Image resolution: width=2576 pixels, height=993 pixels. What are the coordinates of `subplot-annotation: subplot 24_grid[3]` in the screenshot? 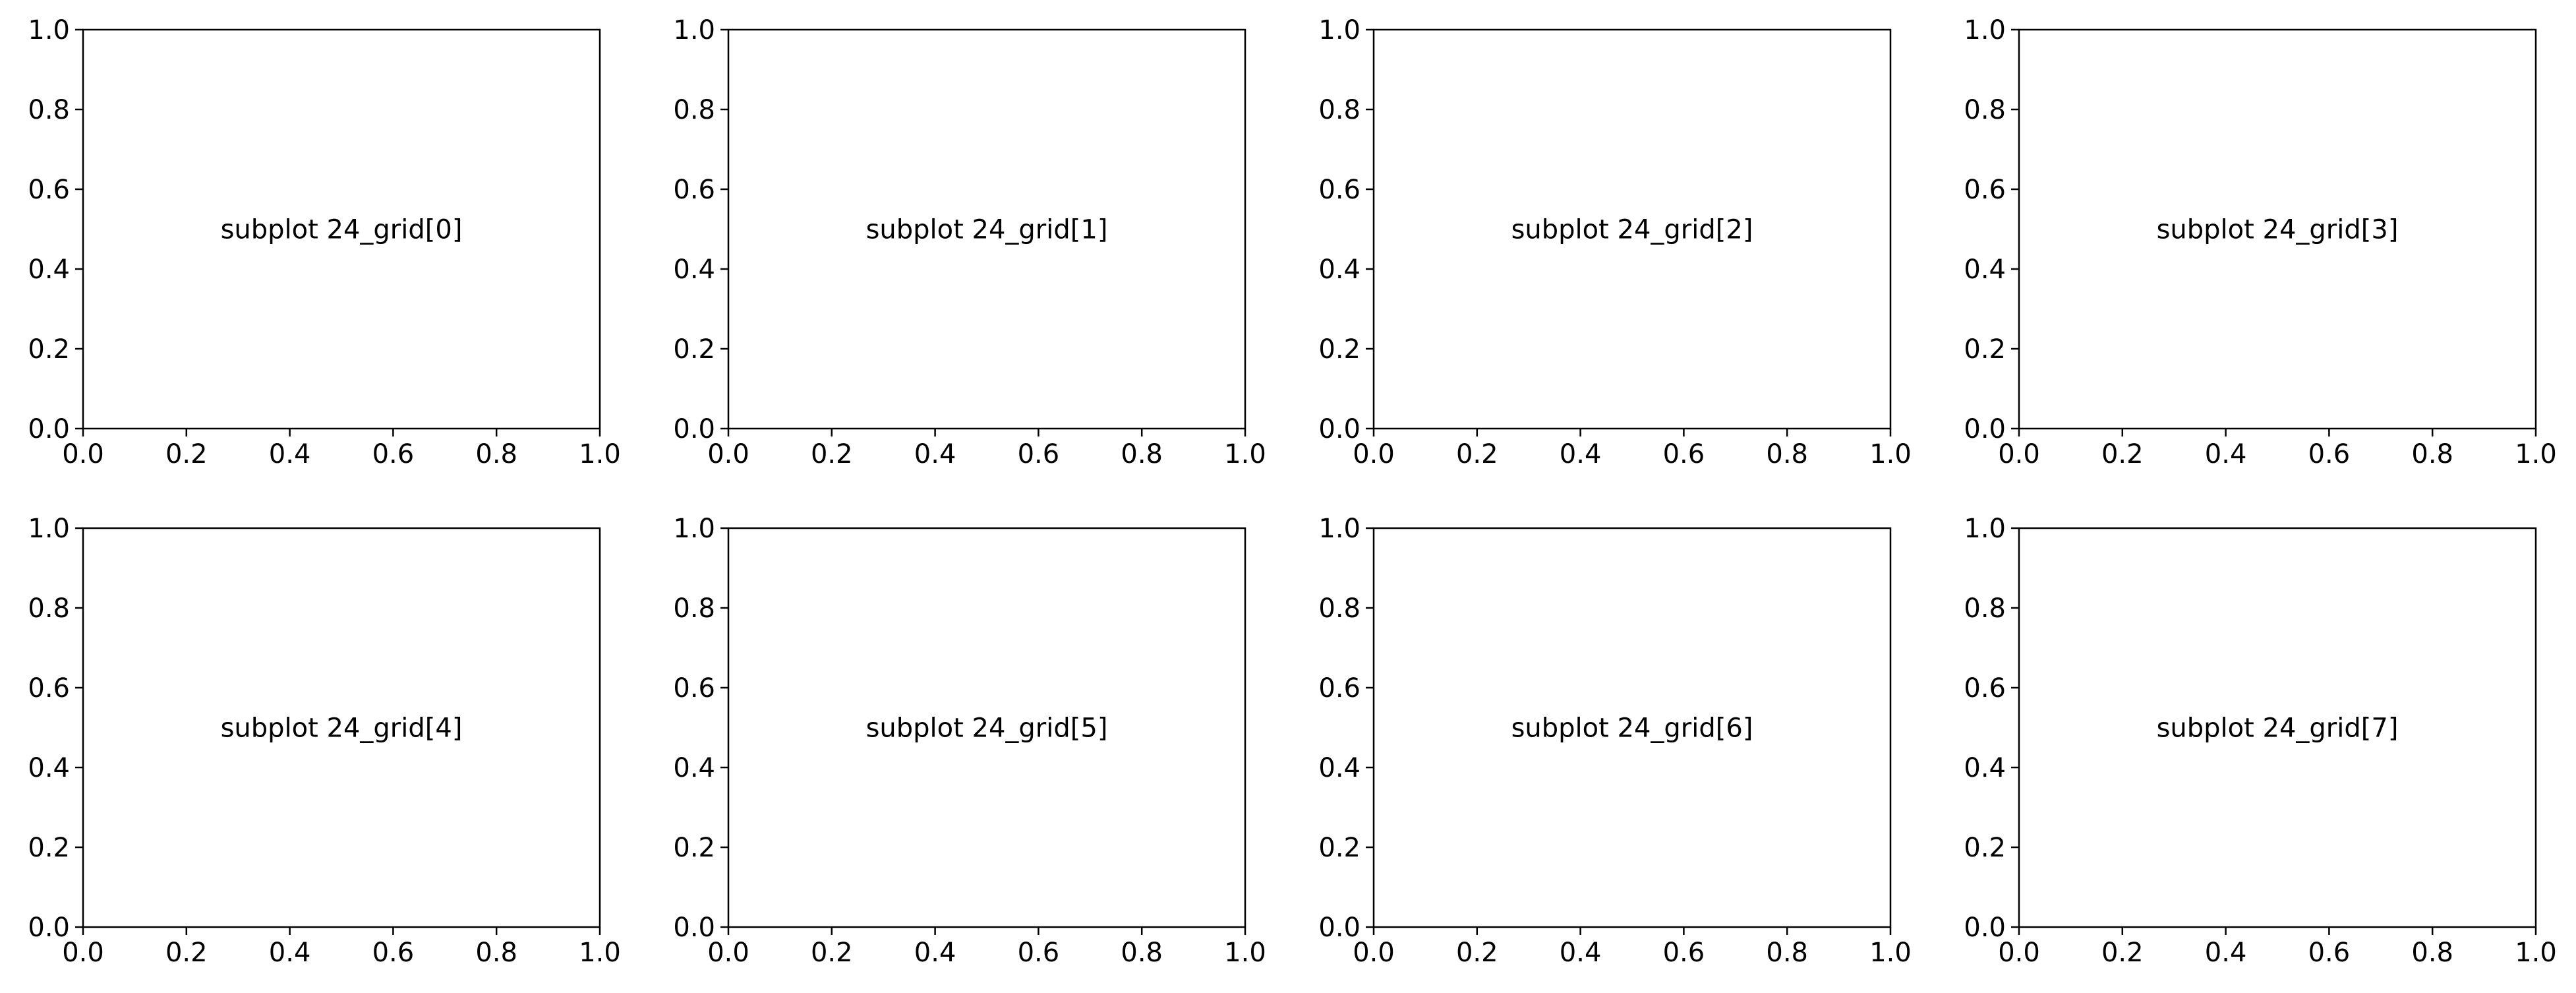 It's located at (2278, 230).